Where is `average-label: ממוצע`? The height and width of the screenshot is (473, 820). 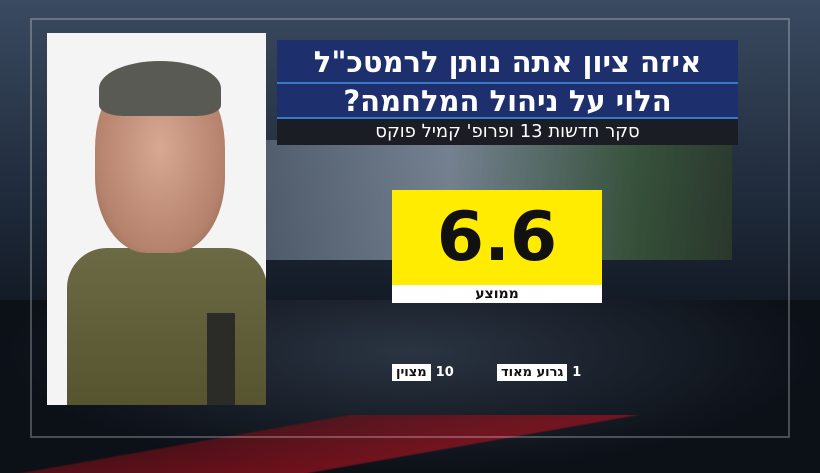 average-label: ממוצע is located at coordinates (497, 294).